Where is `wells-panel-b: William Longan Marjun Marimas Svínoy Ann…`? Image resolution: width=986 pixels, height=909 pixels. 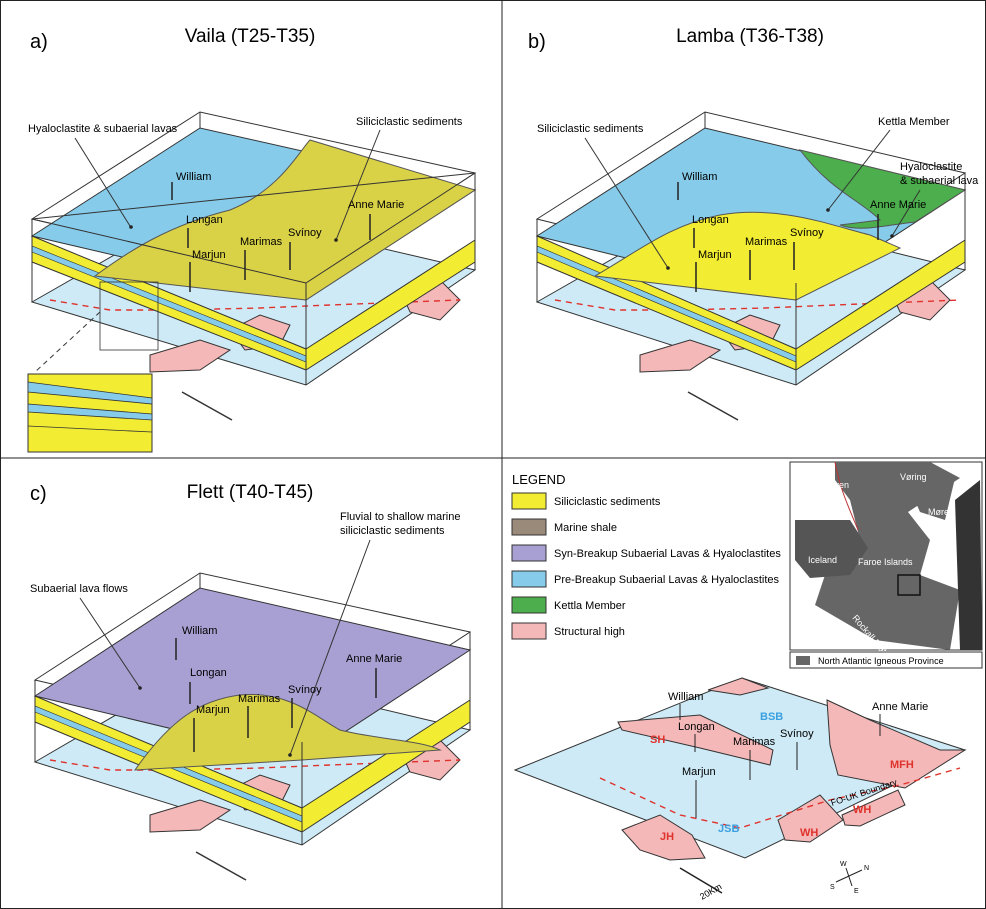 wells-panel-b: William Longan Marjun Marimas Svínoy Ann… is located at coordinates (801, 231).